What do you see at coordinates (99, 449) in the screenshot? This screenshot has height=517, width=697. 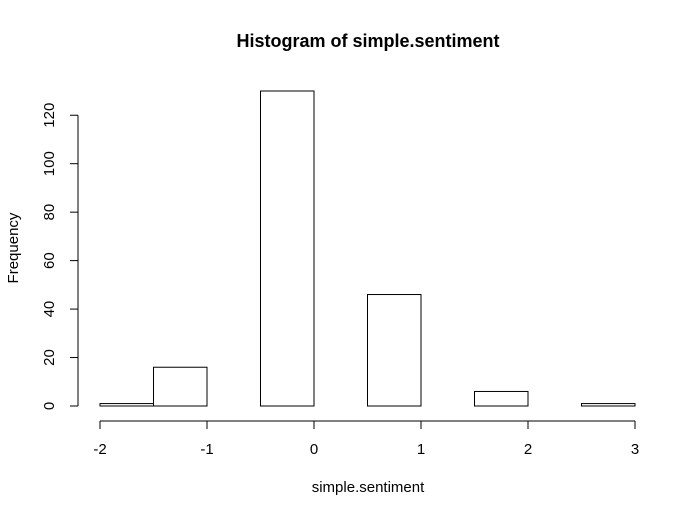 I see `x-tick-label: -2` at bounding box center [99, 449].